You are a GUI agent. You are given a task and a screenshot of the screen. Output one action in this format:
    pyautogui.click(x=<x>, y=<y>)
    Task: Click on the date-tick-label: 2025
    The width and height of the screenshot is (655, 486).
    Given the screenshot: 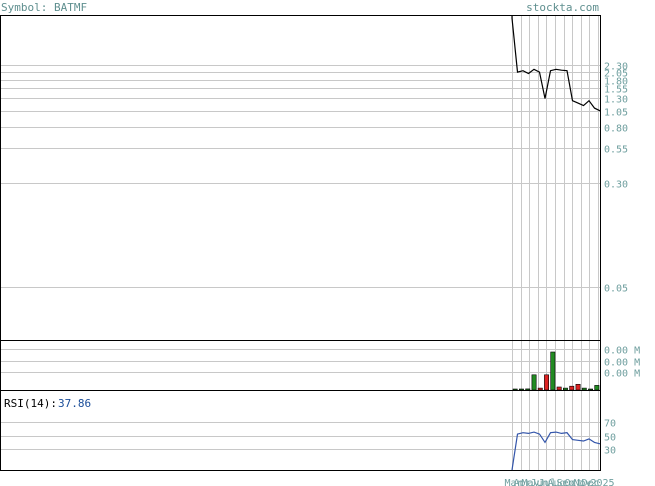 What is the action you would take?
    pyautogui.click(x=603, y=482)
    